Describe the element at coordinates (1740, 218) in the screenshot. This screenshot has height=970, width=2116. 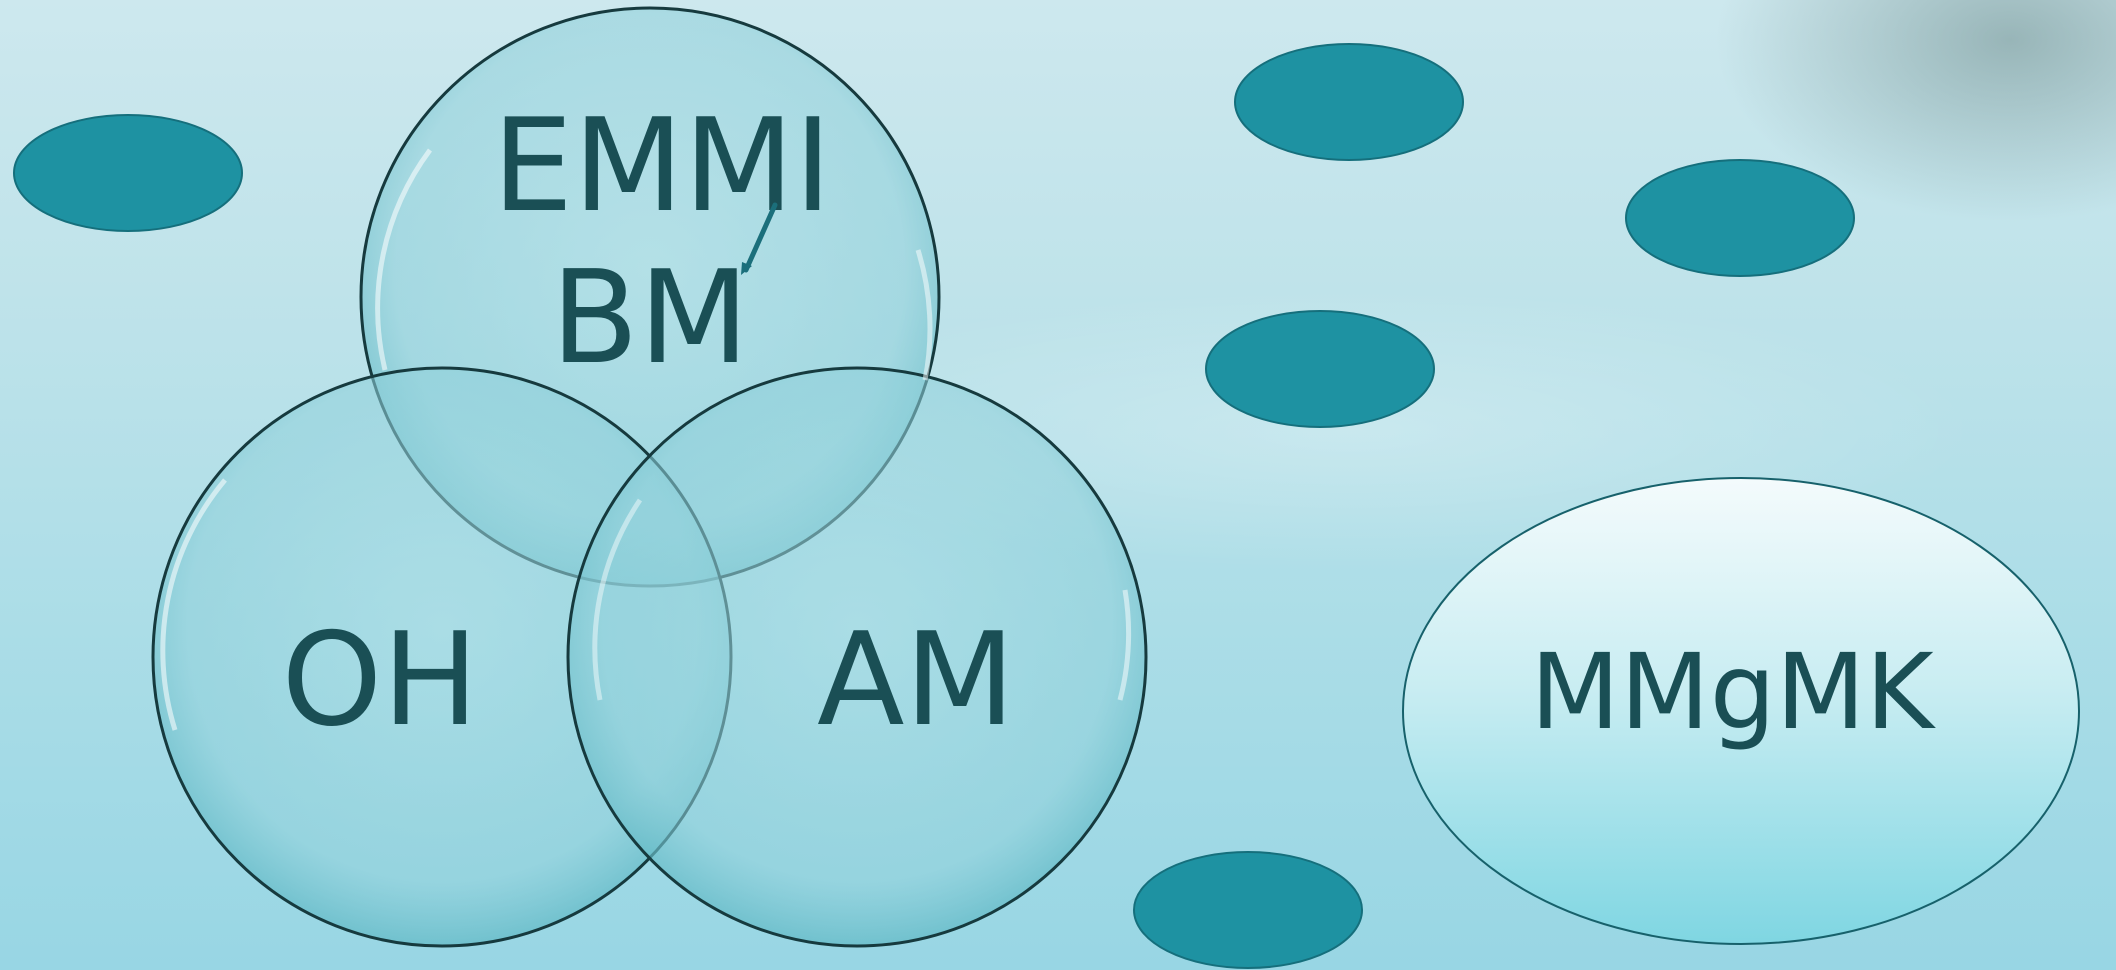
I see `small-ellipse-top-right` at that location.